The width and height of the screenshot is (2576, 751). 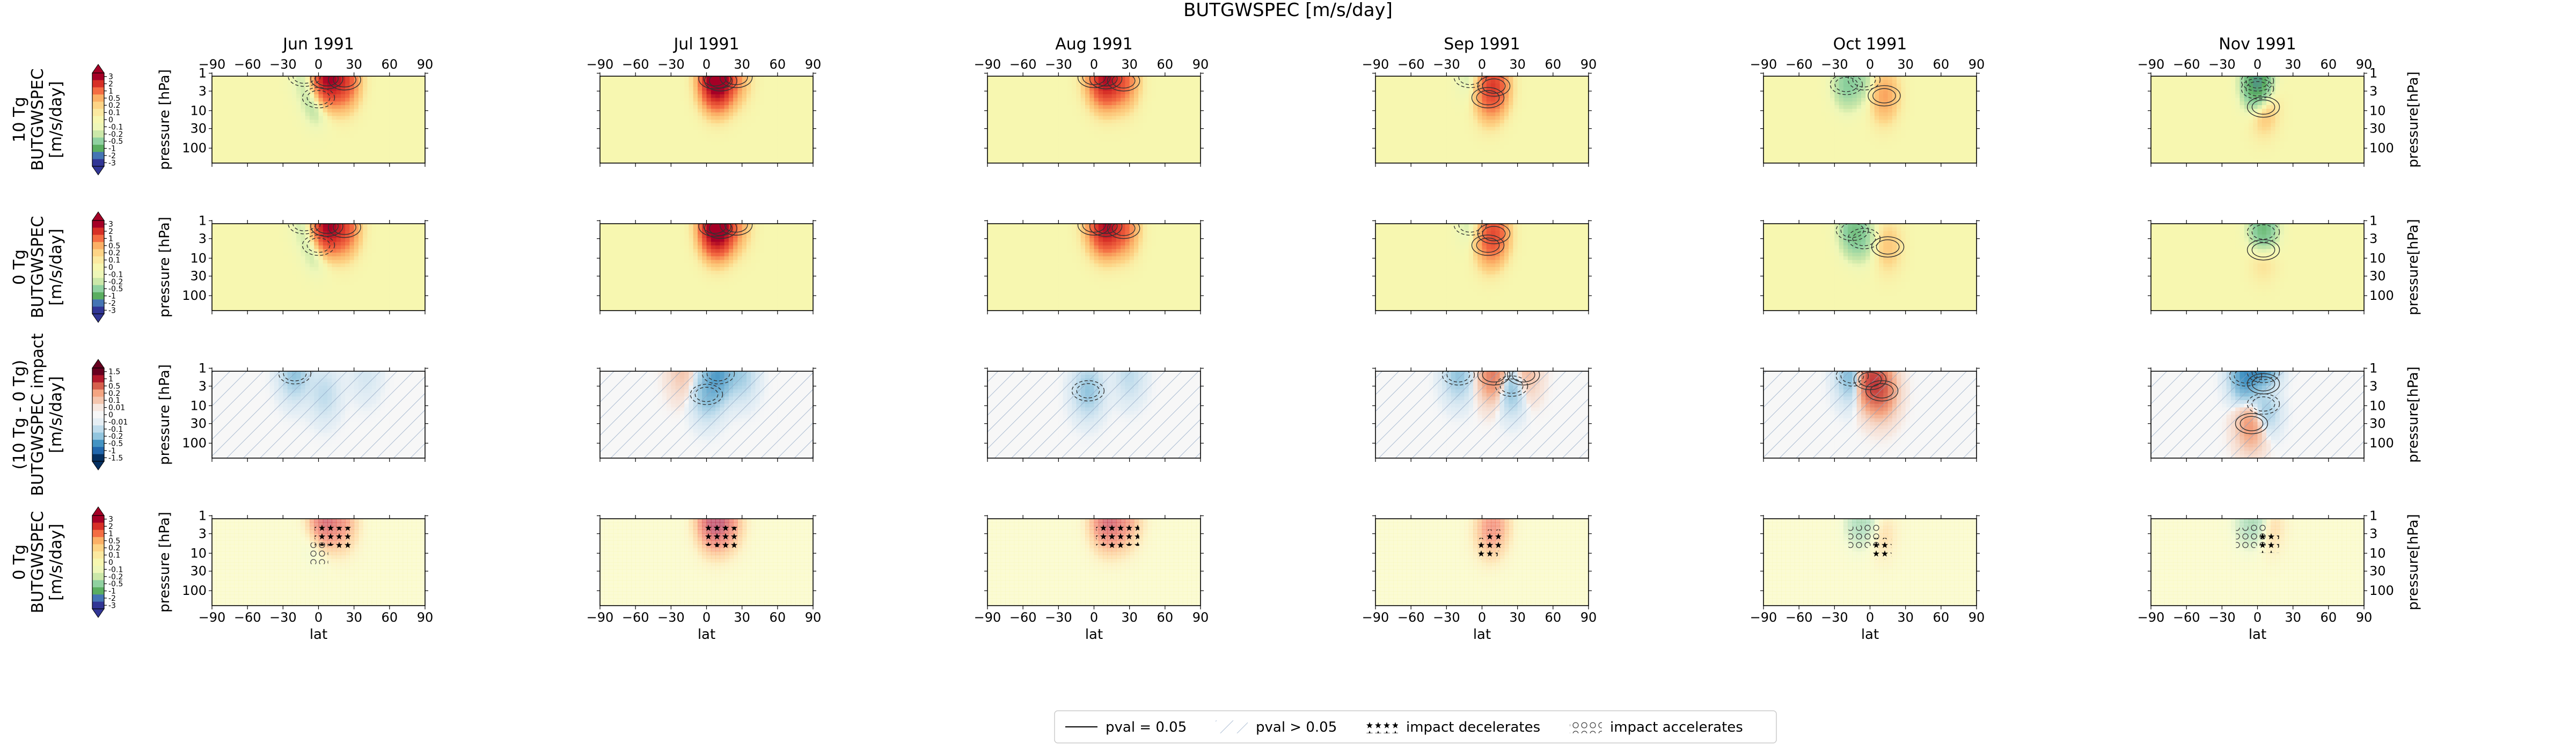 What do you see at coordinates (115, 577) in the screenshot?
I see `colorbar-tick-label: -0.2` at bounding box center [115, 577].